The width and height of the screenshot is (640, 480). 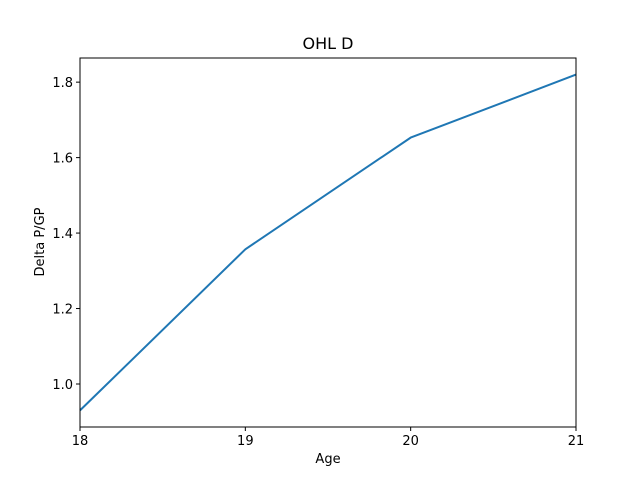 What do you see at coordinates (62, 310) in the screenshot?
I see `y-tick-label: 1.2` at bounding box center [62, 310].